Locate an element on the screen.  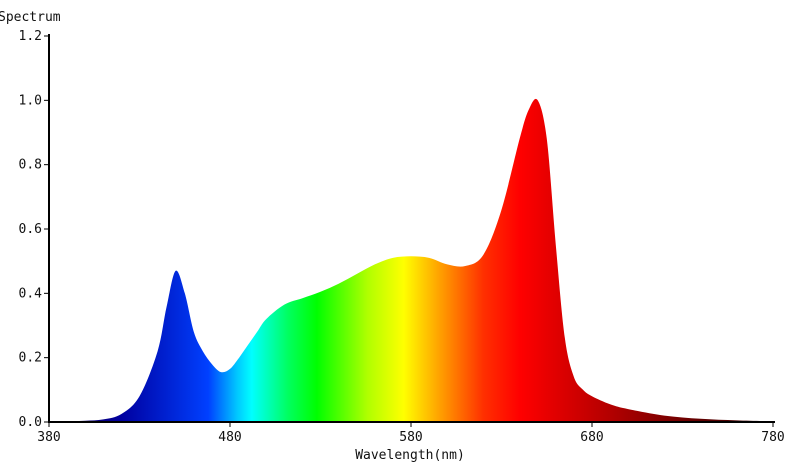
x-tick-label: 380 is located at coordinates (48, 437).